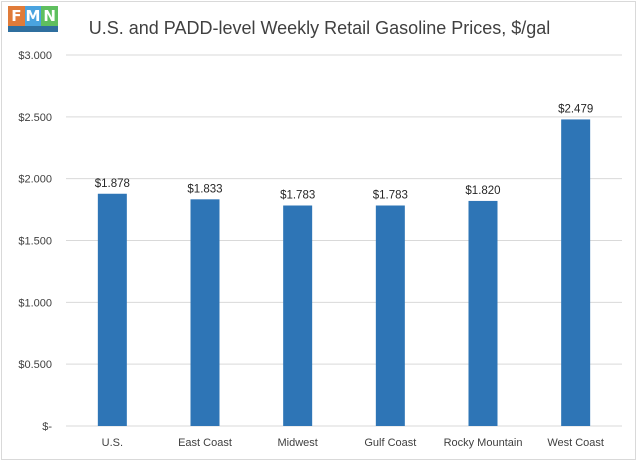 This screenshot has height=463, width=639. I want to click on x-tick-label: Gulf Coast, so click(390, 443).